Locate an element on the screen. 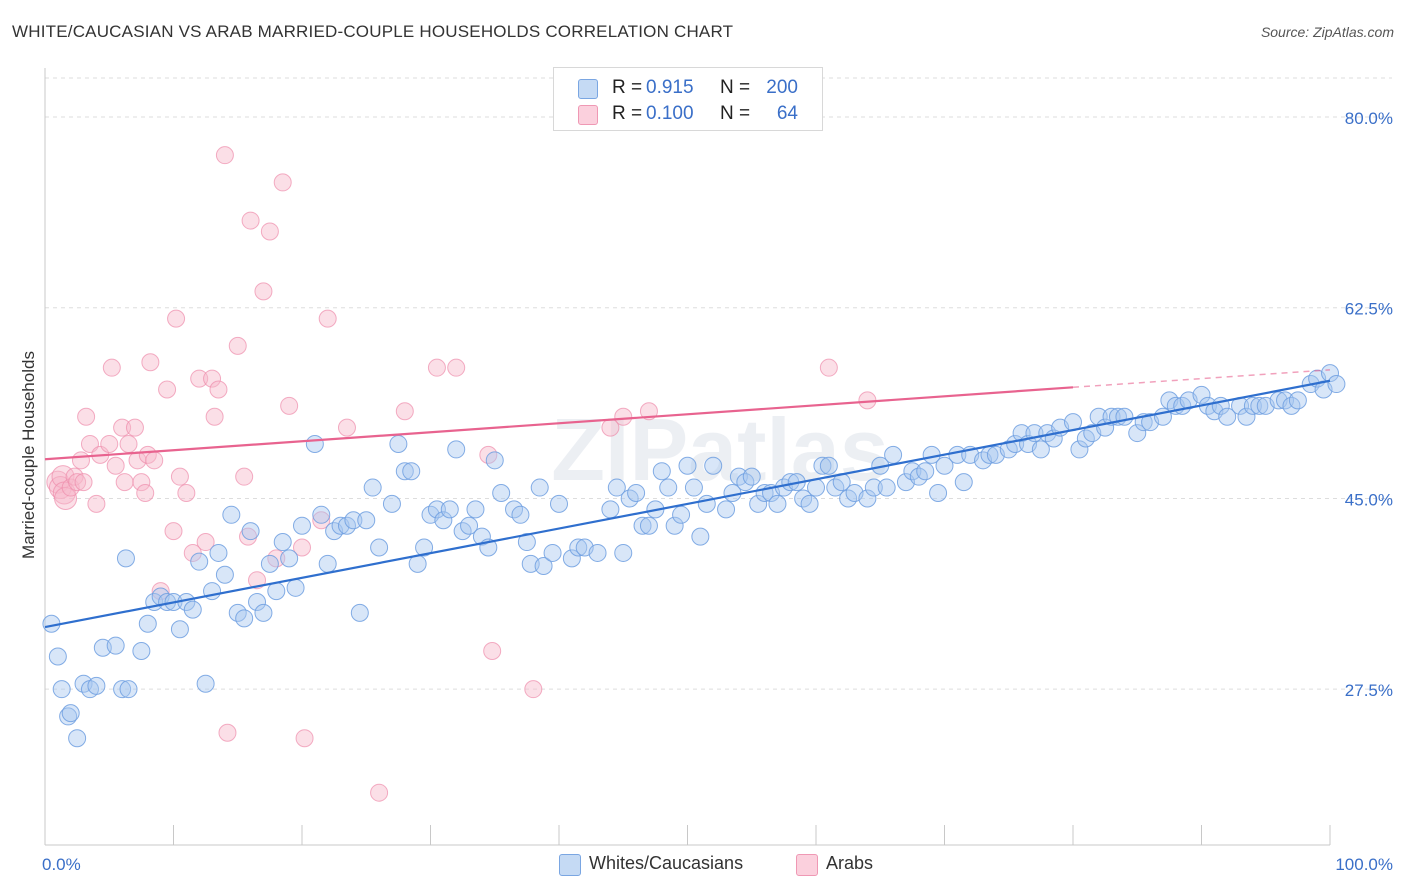 The image size is (1406, 892). watermark: ZIPatlas is located at coordinates (719, 449).